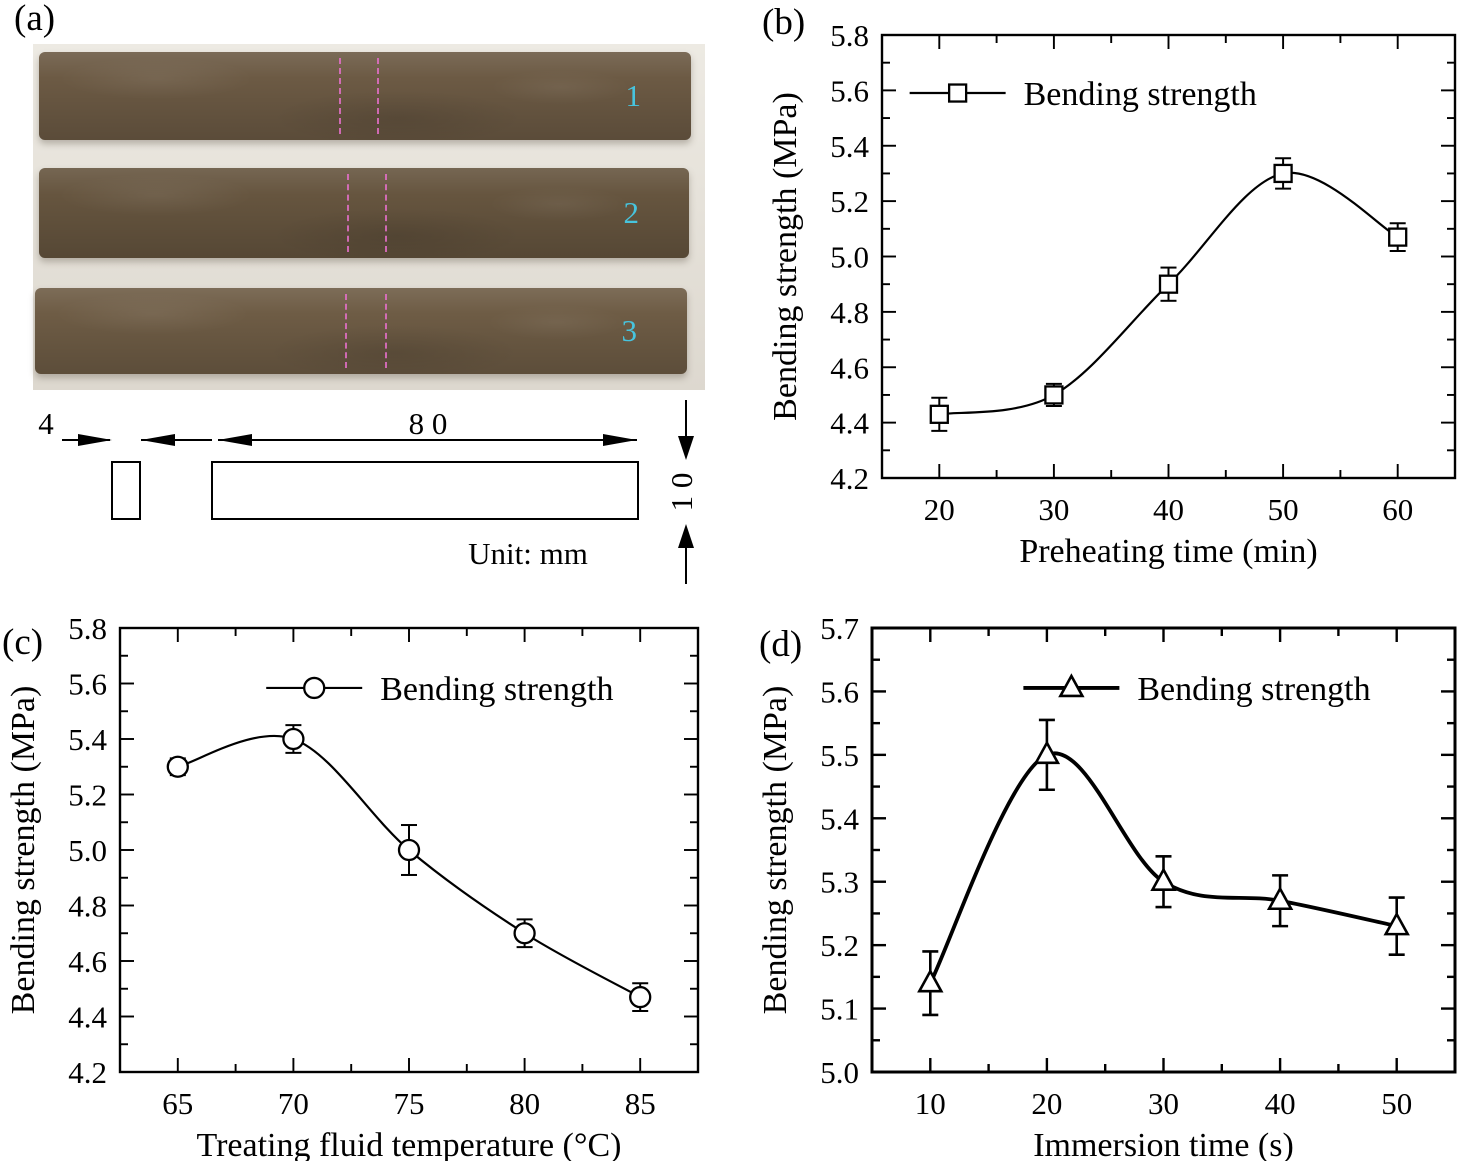  I want to click on x-axis-label: Treating fluid temperature (°C), so click(409, 1144).